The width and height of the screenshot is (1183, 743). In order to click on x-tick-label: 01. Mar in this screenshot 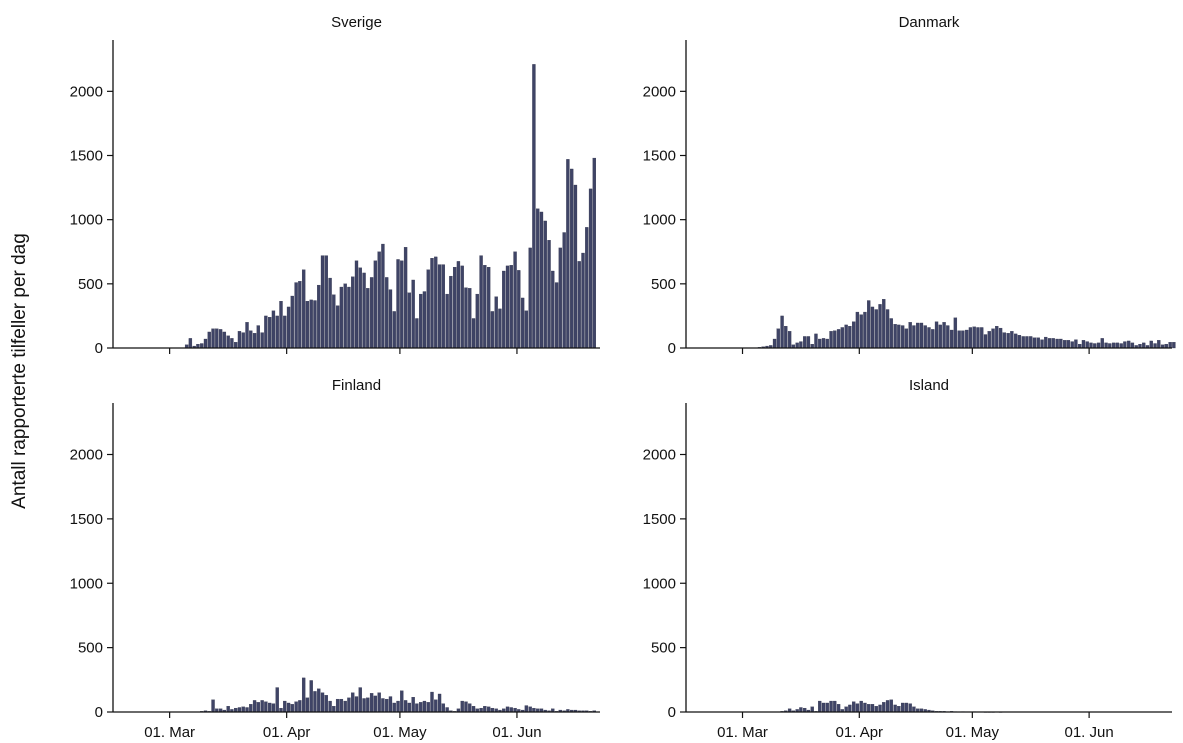, I will do `click(742, 732)`.